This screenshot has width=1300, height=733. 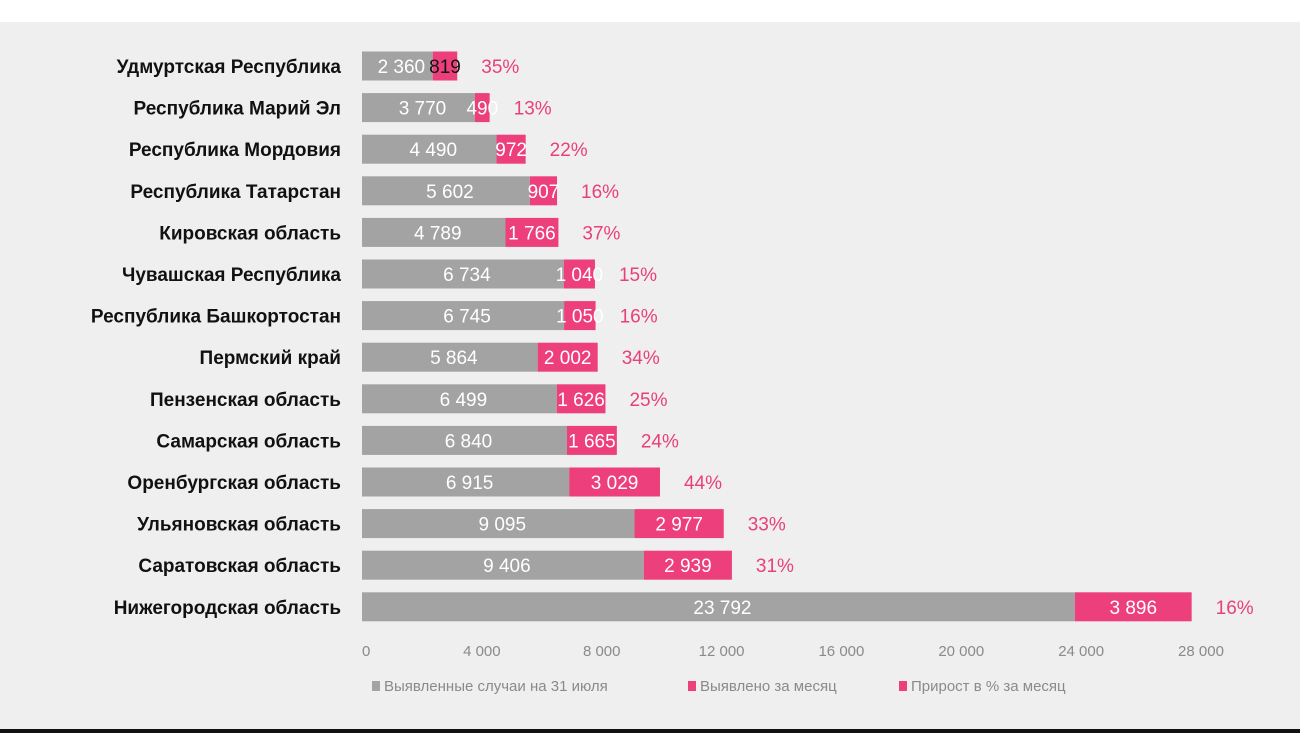 What do you see at coordinates (235, 192) in the screenshot?
I see `category-label: Республика Татарстан` at bounding box center [235, 192].